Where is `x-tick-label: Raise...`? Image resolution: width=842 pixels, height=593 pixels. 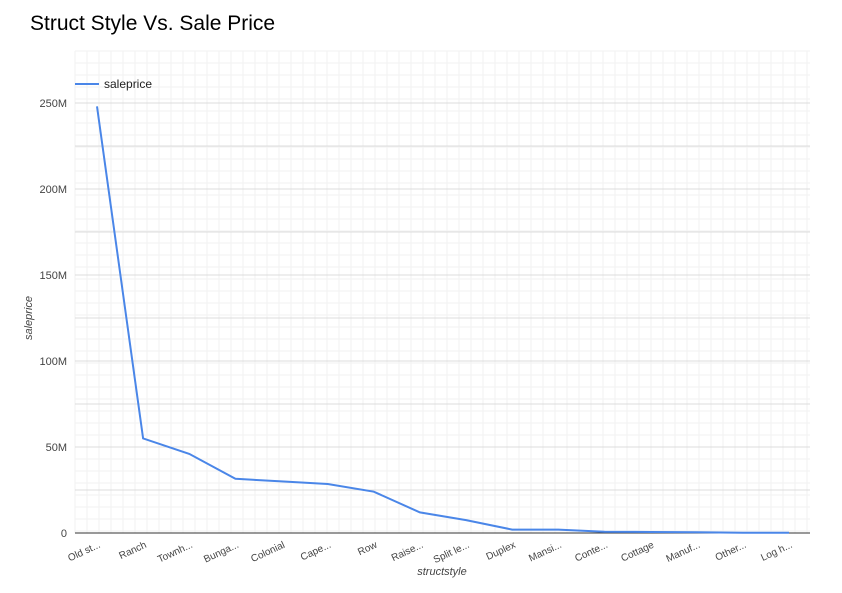 x-tick-label: Raise... is located at coordinates (407, 552).